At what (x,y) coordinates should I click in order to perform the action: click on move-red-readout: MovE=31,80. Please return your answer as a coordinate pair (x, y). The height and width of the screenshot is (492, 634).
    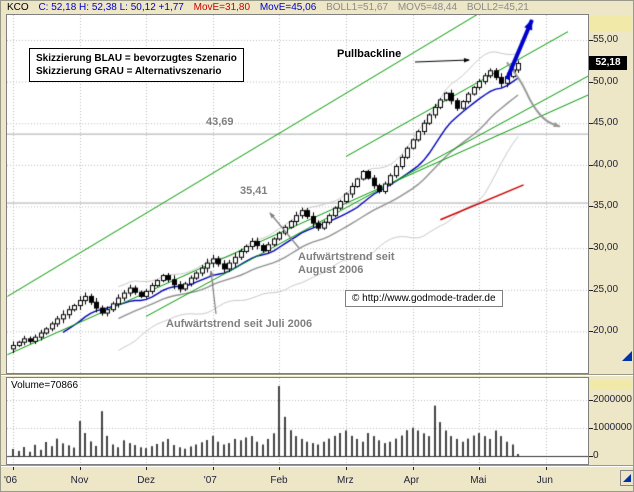
    Looking at the image, I should click on (222, 7).